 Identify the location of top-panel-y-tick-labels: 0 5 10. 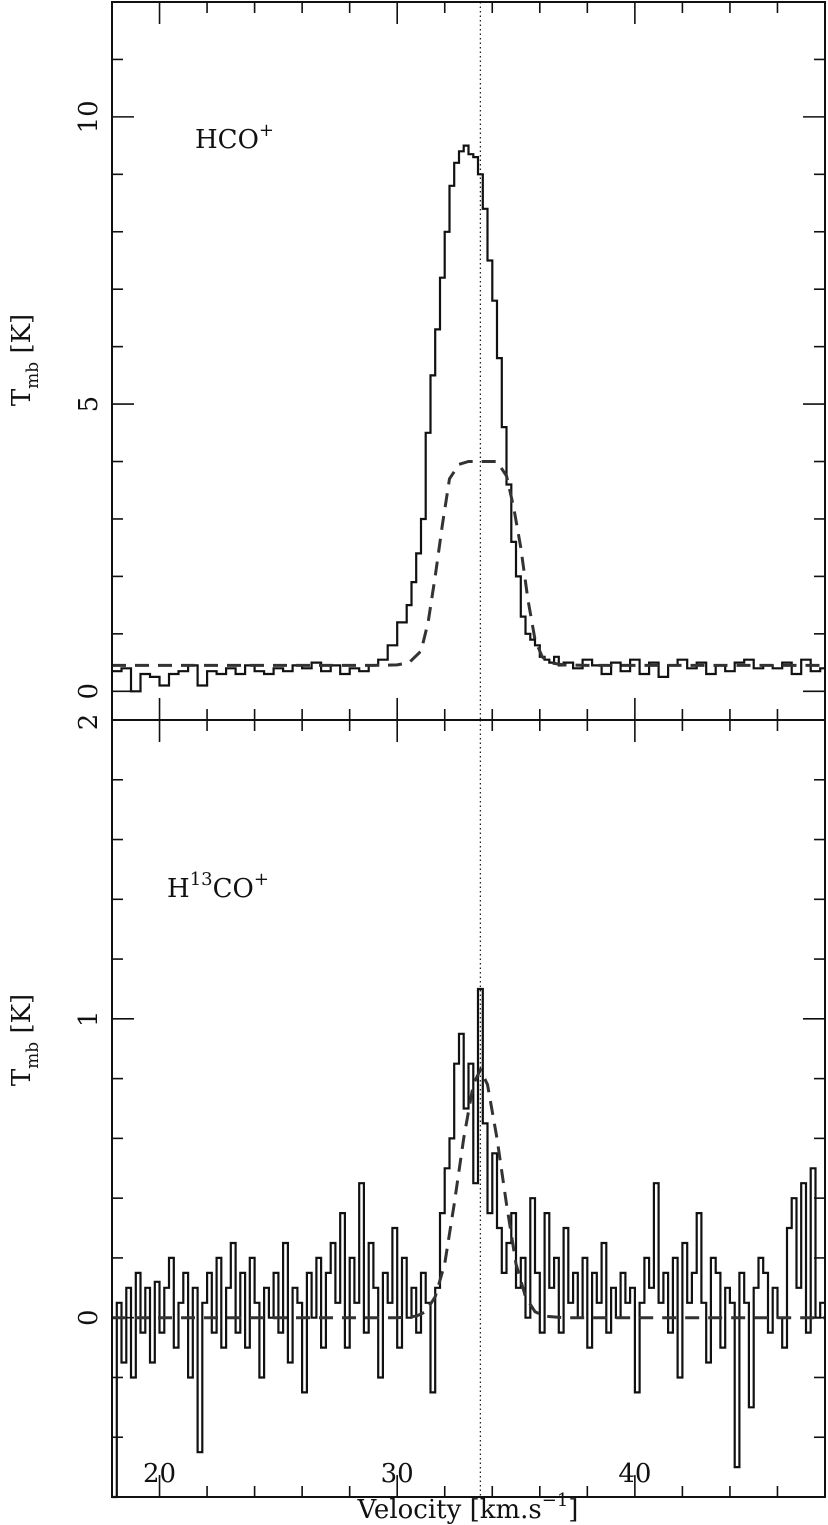
(89, 399).